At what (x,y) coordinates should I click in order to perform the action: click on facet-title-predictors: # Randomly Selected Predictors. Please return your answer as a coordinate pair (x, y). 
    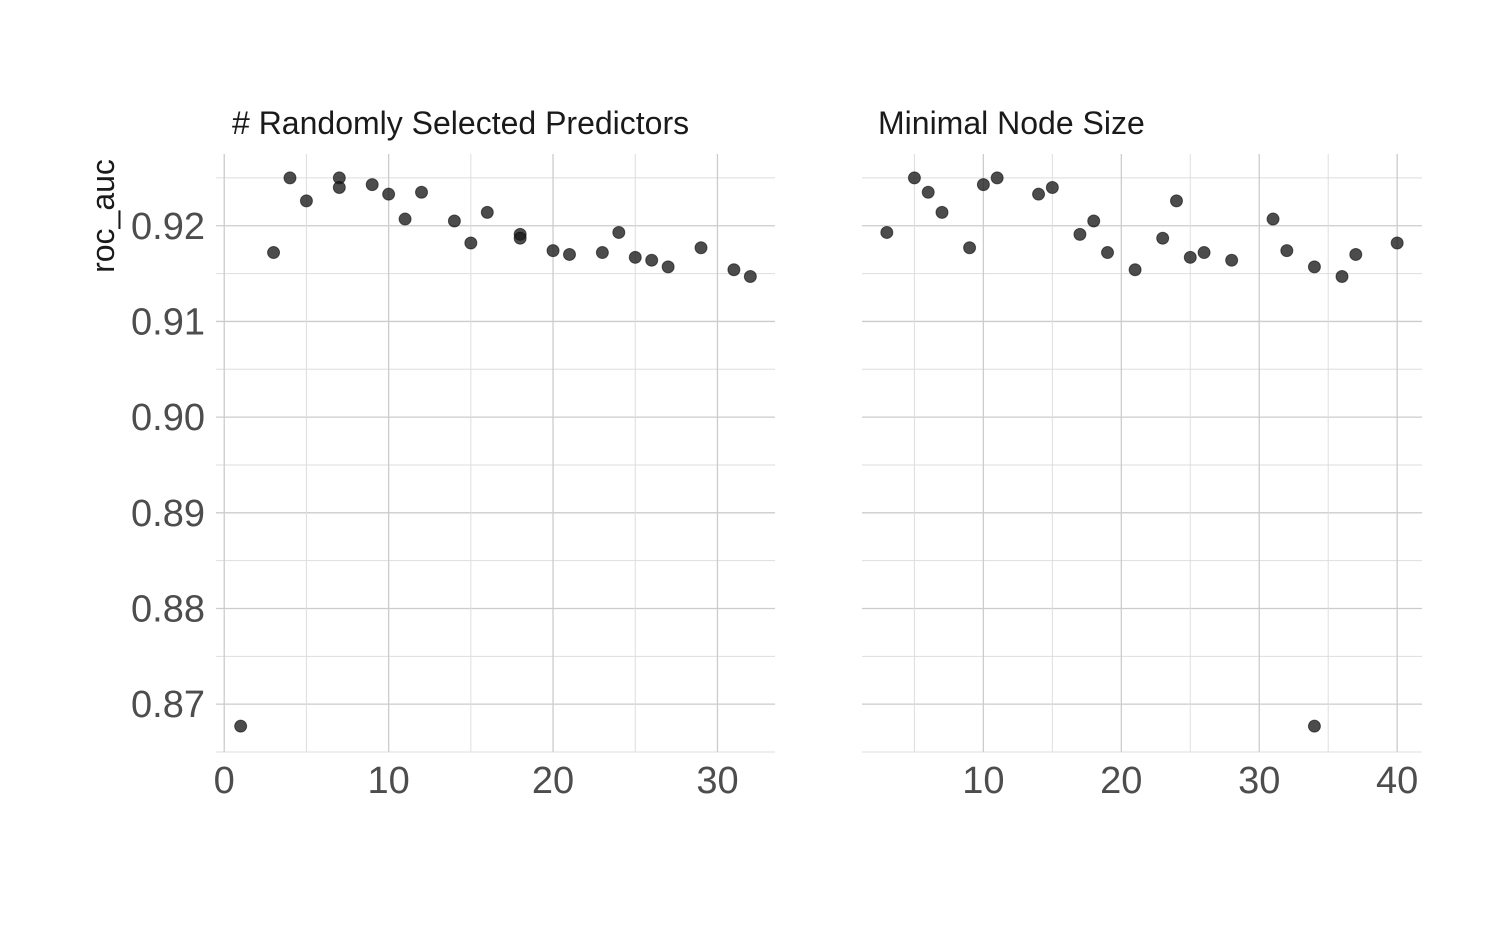
    Looking at the image, I should click on (460, 123).